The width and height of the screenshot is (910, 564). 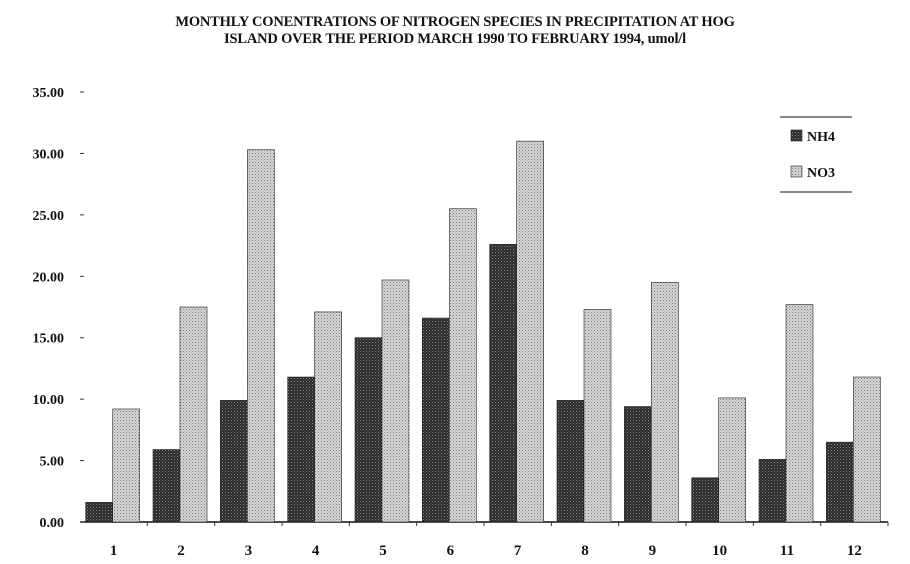 What do you see at coordinates (854, 551) in the screenshot?
I see `x-tick-label: 12` at bounding box center [854, 551].